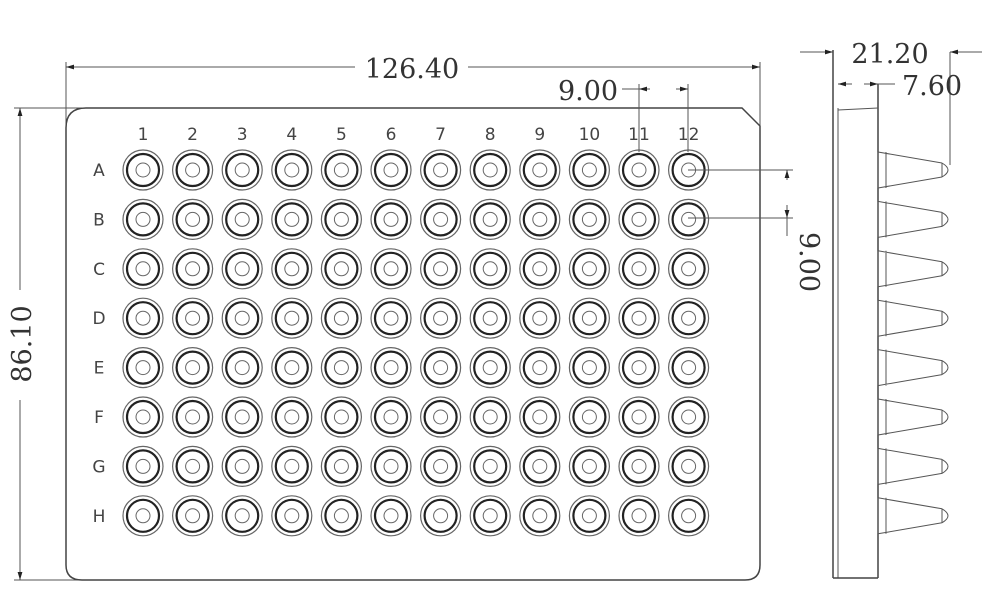  What do you see at coordinates (689, 135) in the screenshot?
I see `column-label: 12` at bounding box center [689, 135].